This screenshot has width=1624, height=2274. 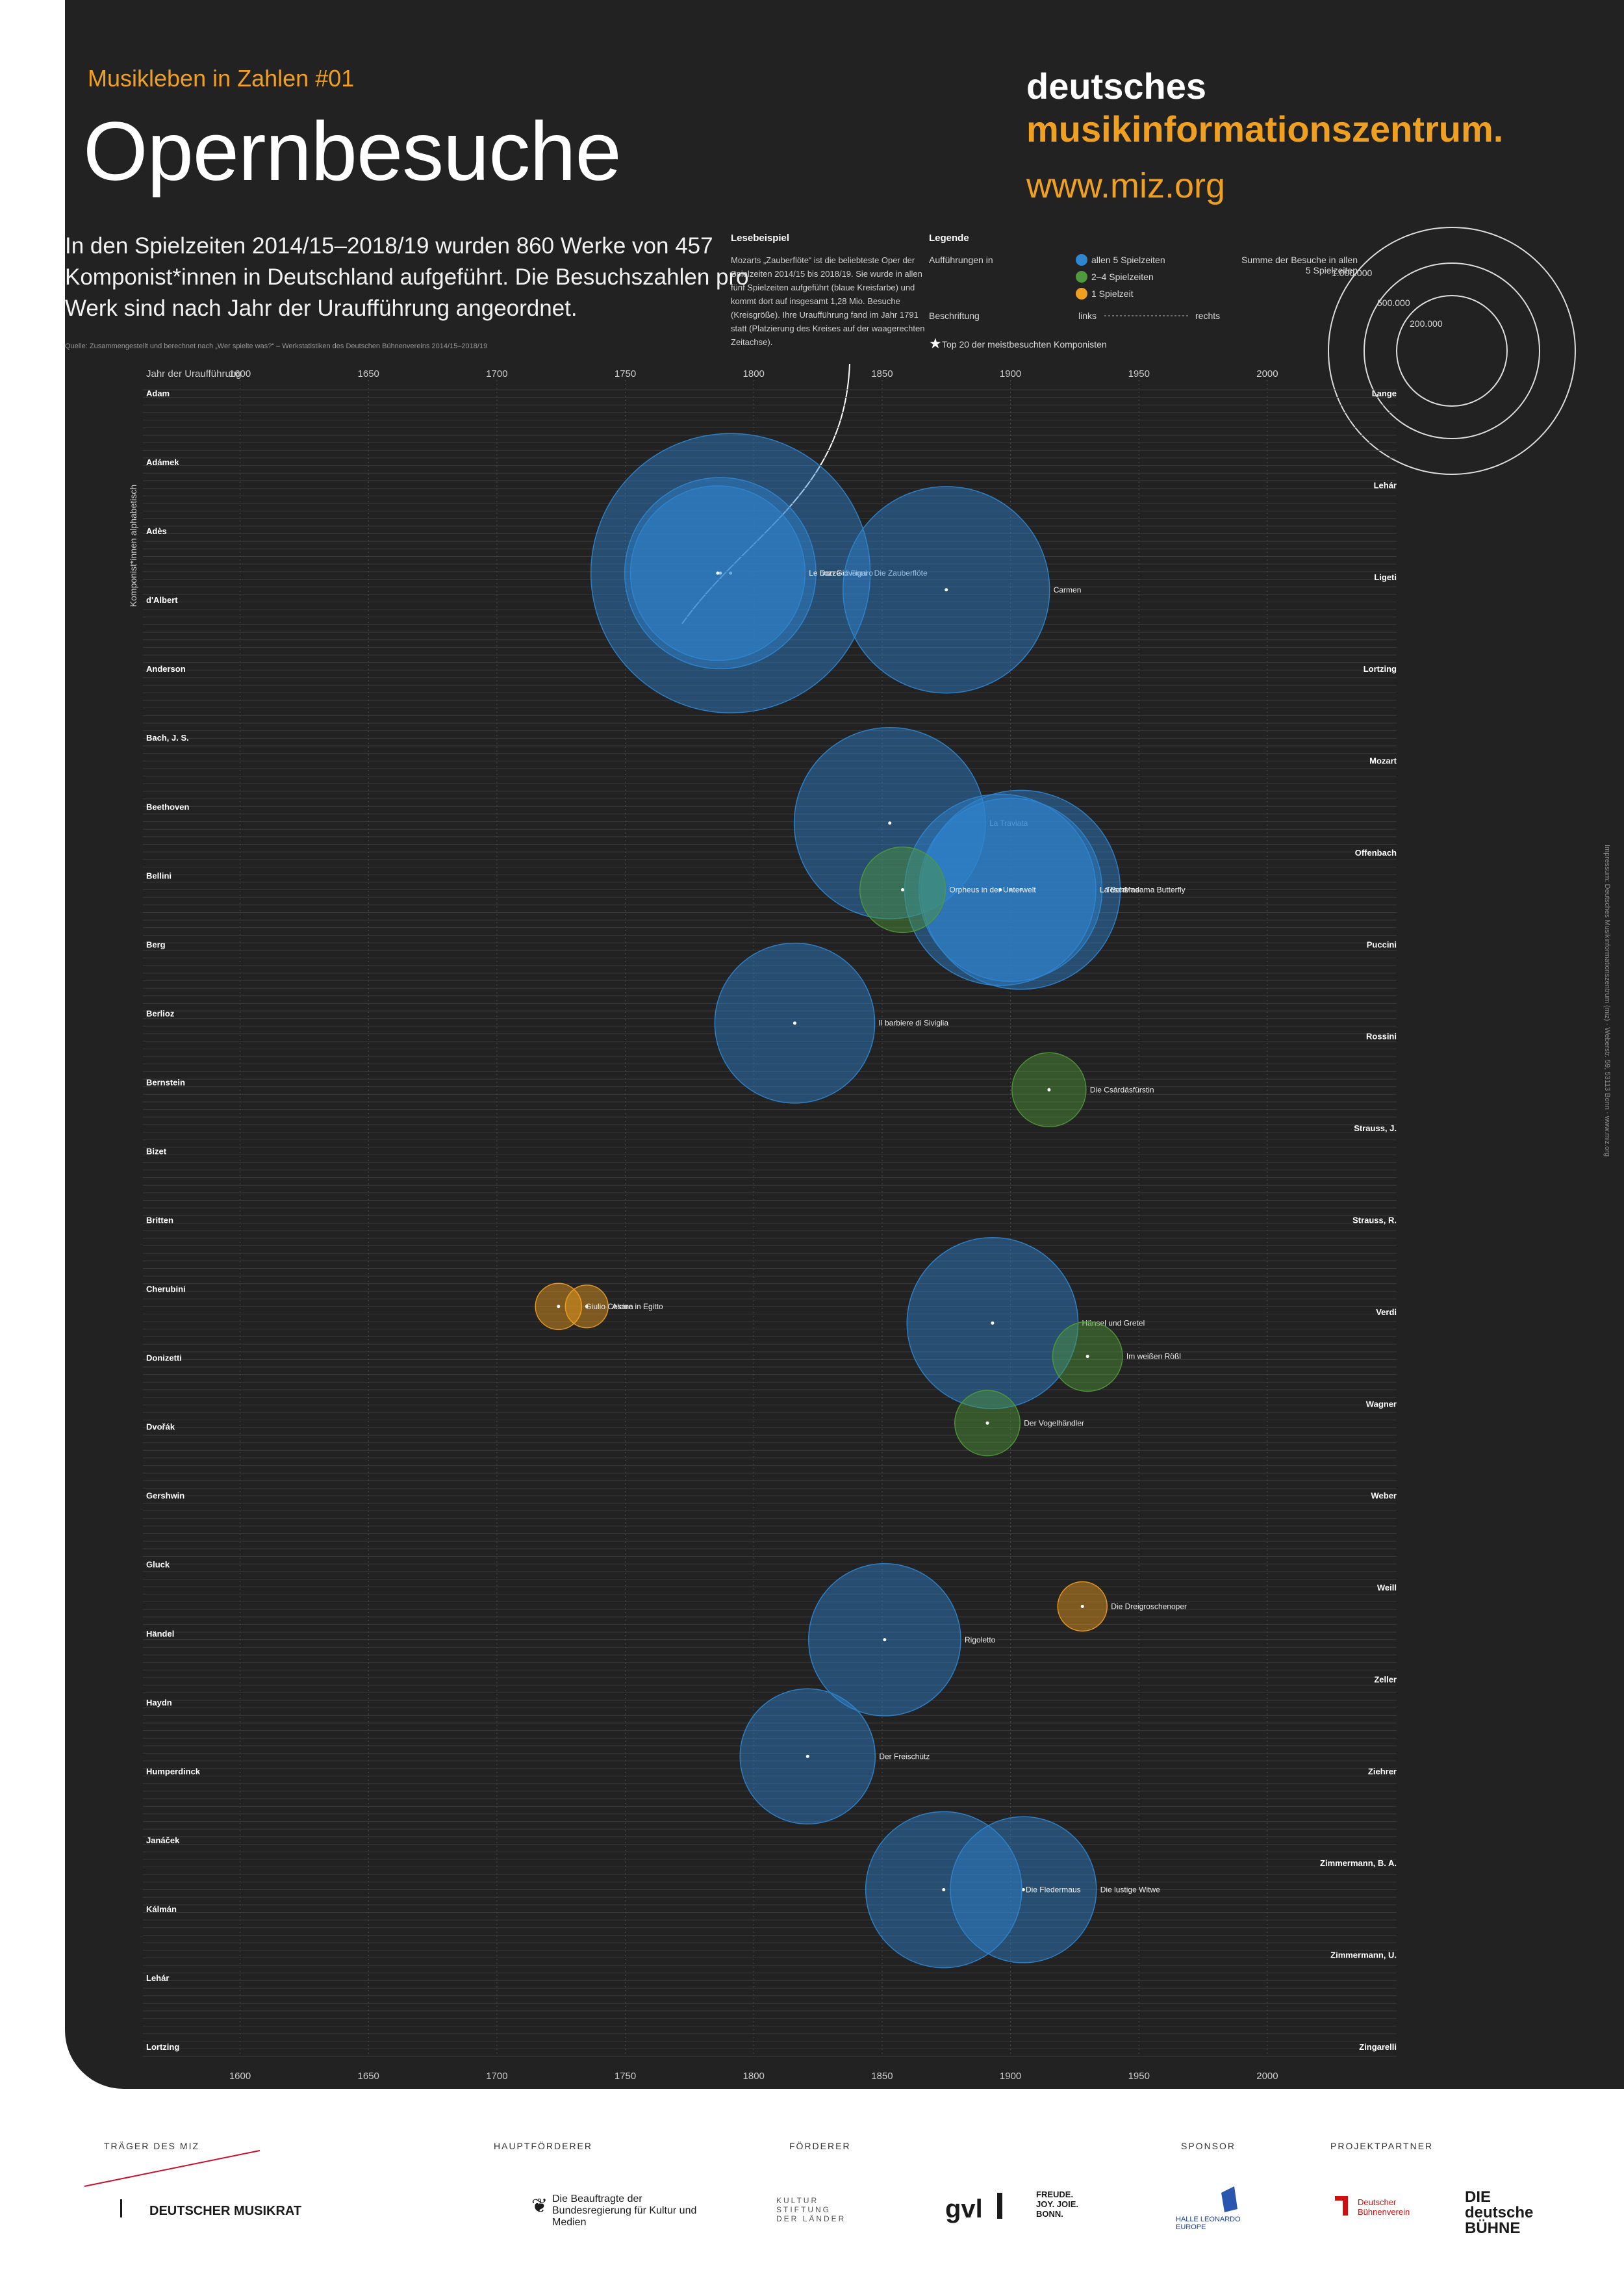 I want to click on composer-label-right: Rossini, so click(x=1381, y=1036).